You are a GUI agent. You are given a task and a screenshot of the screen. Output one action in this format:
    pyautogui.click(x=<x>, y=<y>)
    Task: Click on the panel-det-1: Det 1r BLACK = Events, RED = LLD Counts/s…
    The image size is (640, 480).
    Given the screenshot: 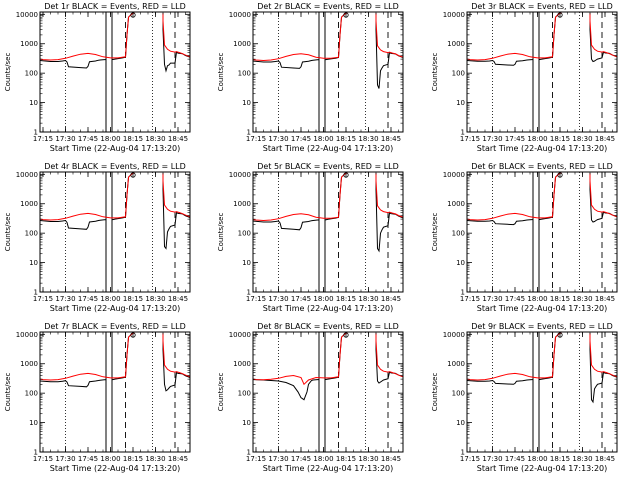 What is the action you would take?
    pyautogui.click(x=97, y=77)
    